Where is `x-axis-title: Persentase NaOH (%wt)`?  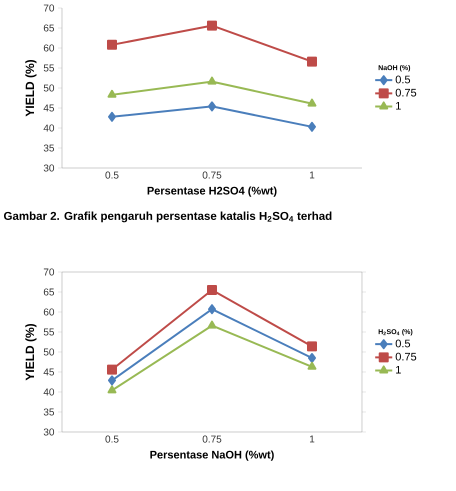 x-axis-title: Persentase NaOH (%wt) is located at coordinates (212, 455).